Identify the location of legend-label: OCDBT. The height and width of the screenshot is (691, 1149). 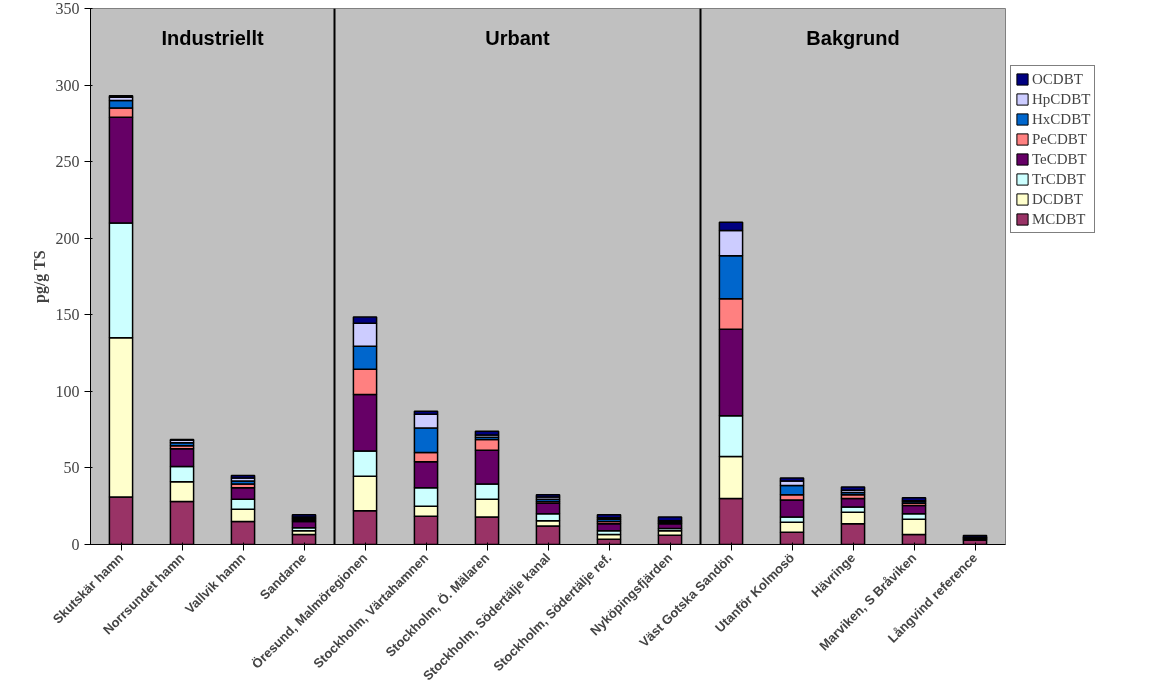
(1057, 79).